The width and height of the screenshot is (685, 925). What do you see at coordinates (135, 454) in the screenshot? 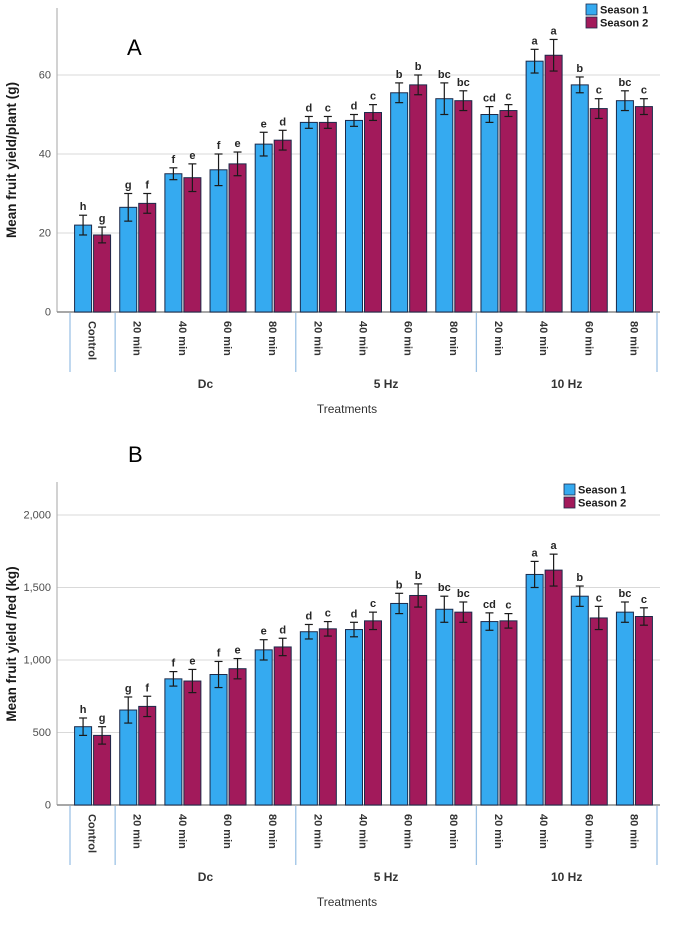
I see `panel-label-b: B` at bounding box center [135, 454].